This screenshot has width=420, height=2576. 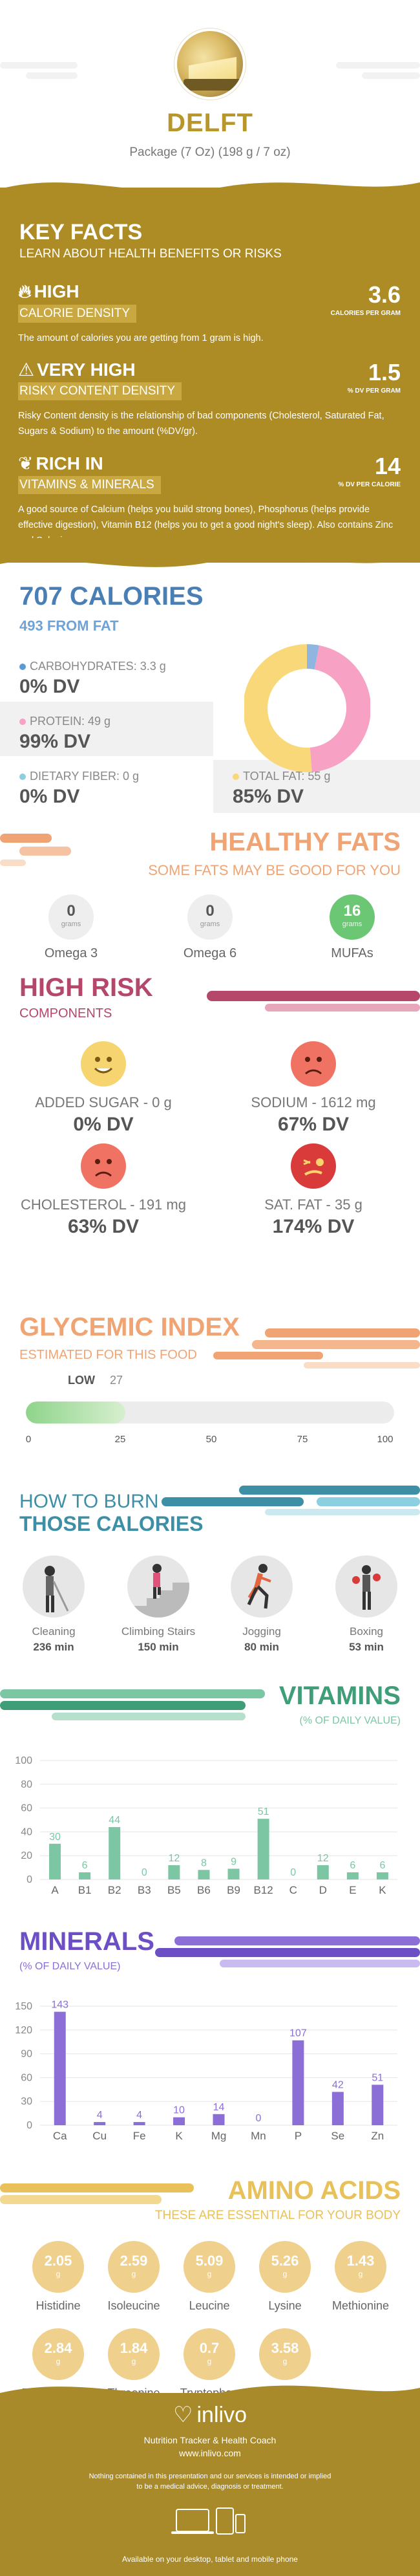 What do you see at coordinates (314, 2190) in the screenshot?
I see `amino-title: AMINO ACIDS` at bounding box center [314, 2190].